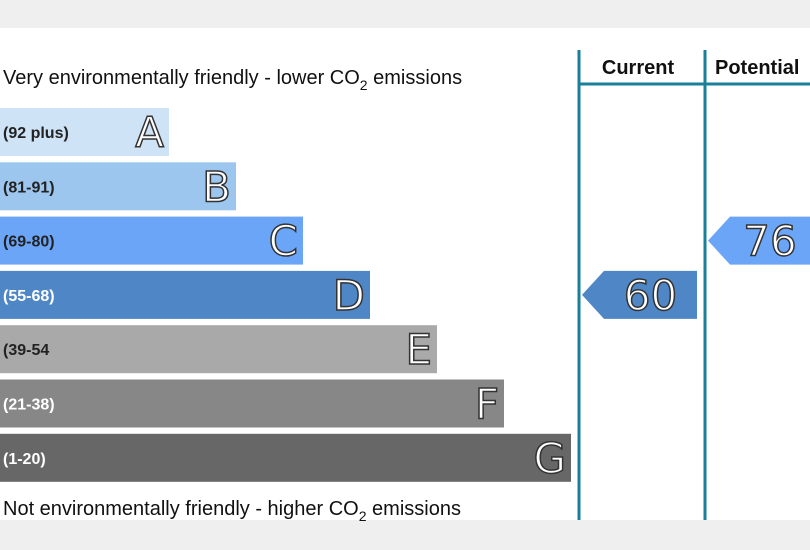 The image size is (810, 550). Describe the element at coordinates (149, 132) in the screenshot. I see `band-letter: A` at that location.